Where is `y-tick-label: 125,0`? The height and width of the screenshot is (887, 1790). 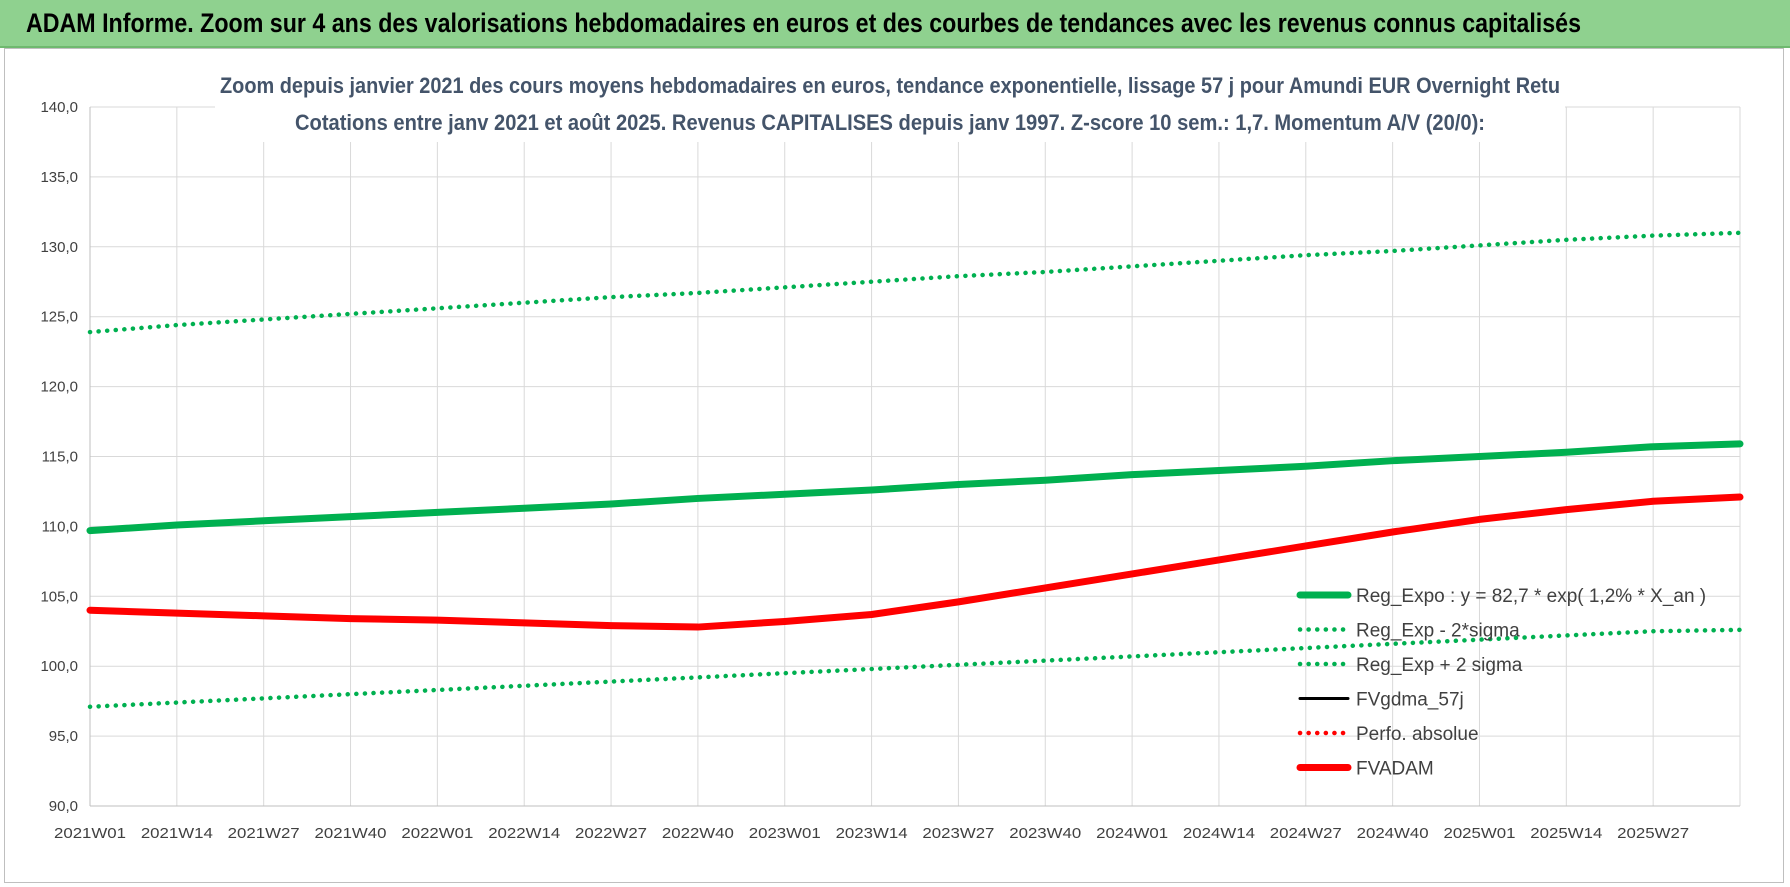
y-tick-label: 125,0 is located at coordinates (59, 317).